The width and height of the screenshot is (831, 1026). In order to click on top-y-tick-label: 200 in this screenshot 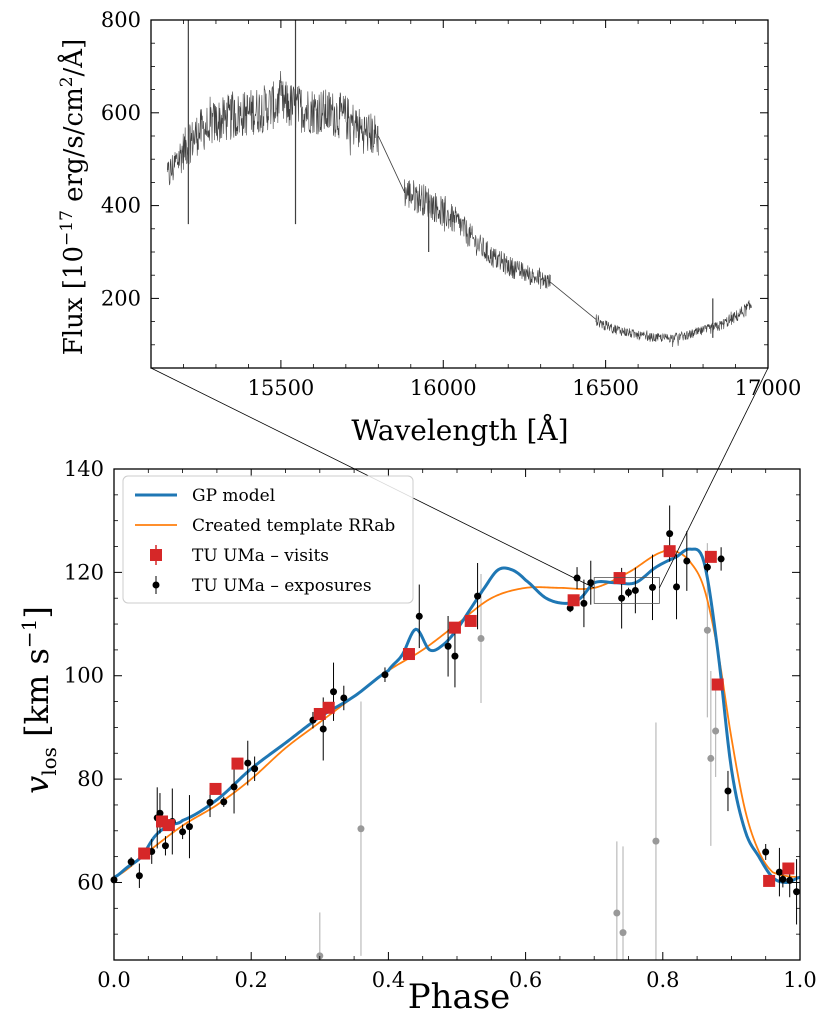, I will do `click(121, 298)`.